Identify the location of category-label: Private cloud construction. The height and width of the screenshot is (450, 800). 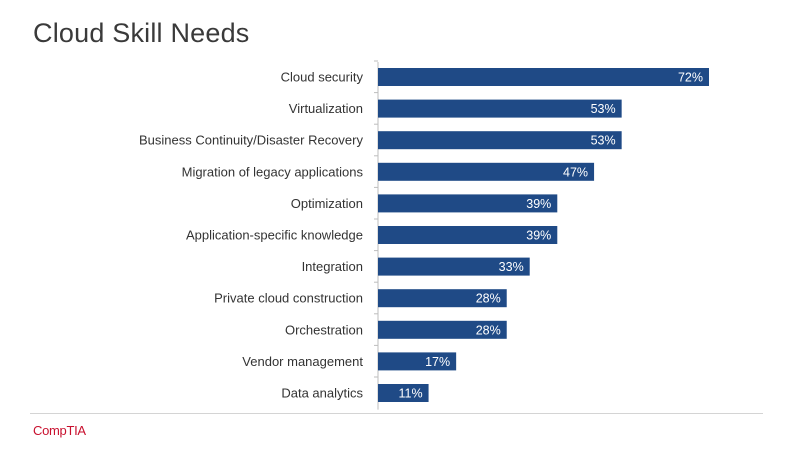
(288, 298).